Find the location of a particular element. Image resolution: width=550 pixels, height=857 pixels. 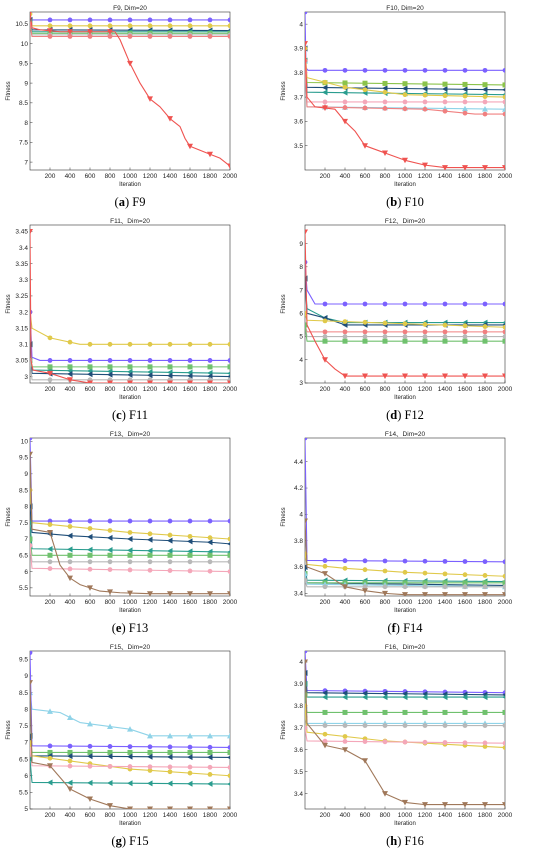

y-tick-label: 7 is located at coordinates (26, 162).